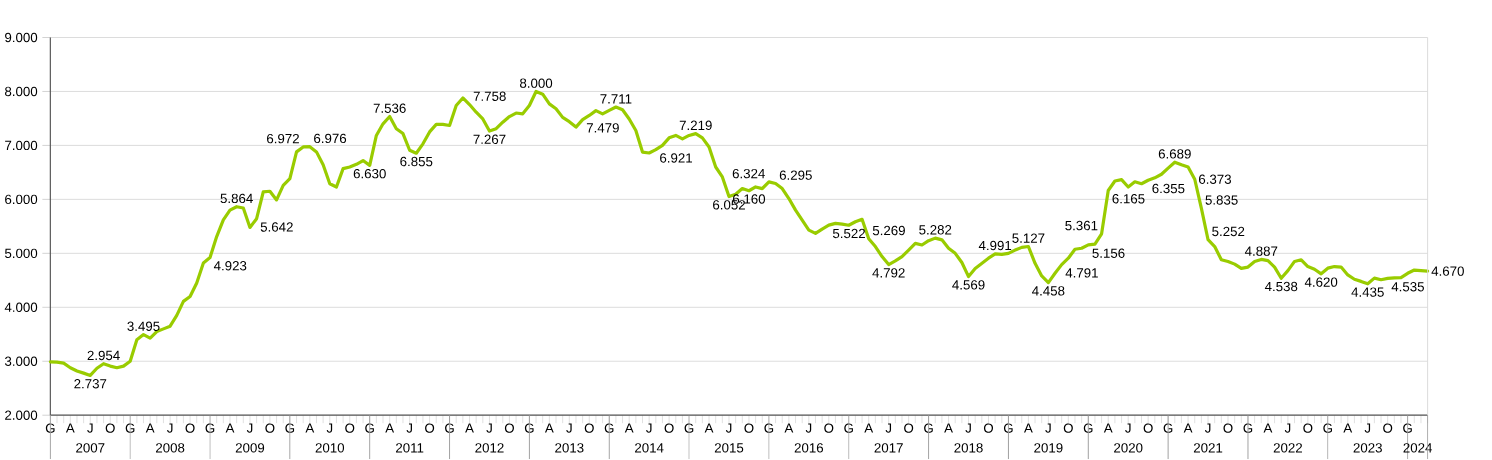  I want to click on data-label: 2.954, so click(103, 355).